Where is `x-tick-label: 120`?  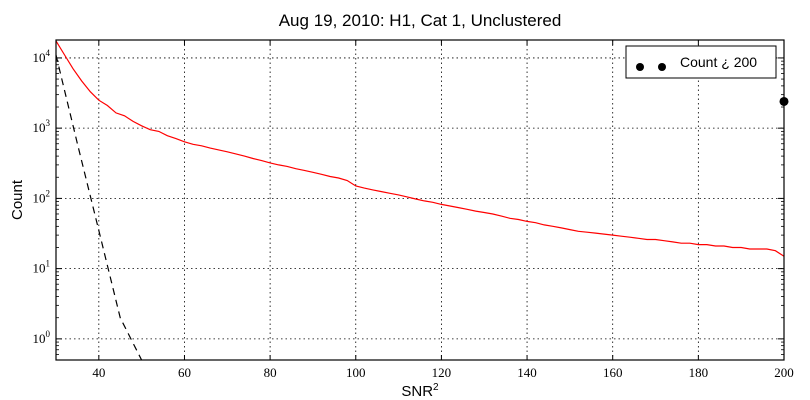 x-tick-label: 120 is located at coordinates (442, 372).